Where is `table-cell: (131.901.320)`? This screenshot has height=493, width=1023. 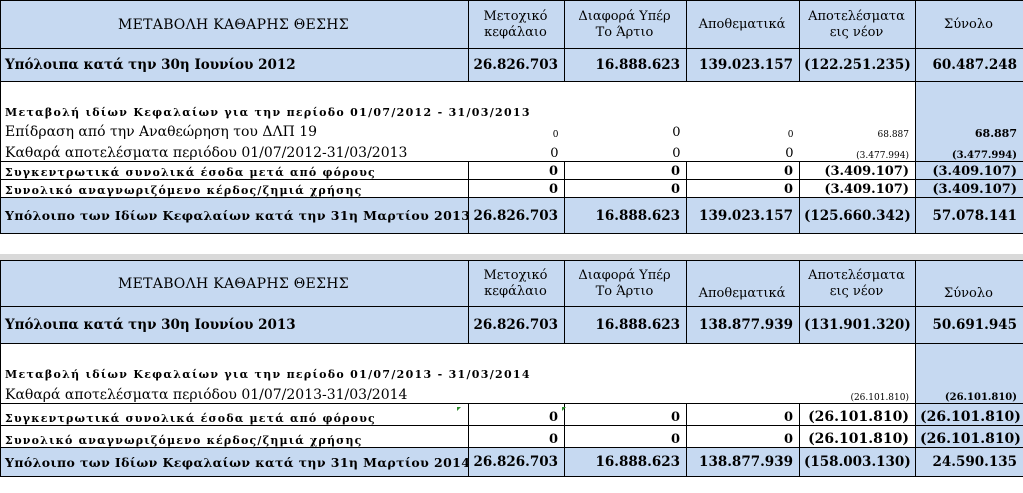 table-cell: (131.901.320) is located at coordinates (857, 325).